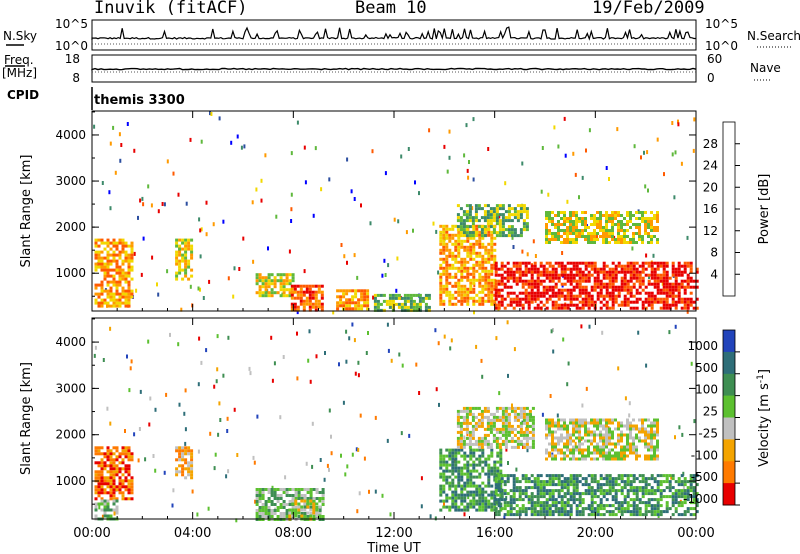 The height and width of the screenshot is (554, 800). What do you see at coordinates (105, 513) in the screenshot?
I see `velocity-region-1-cell` at bounding box center [105, 513].